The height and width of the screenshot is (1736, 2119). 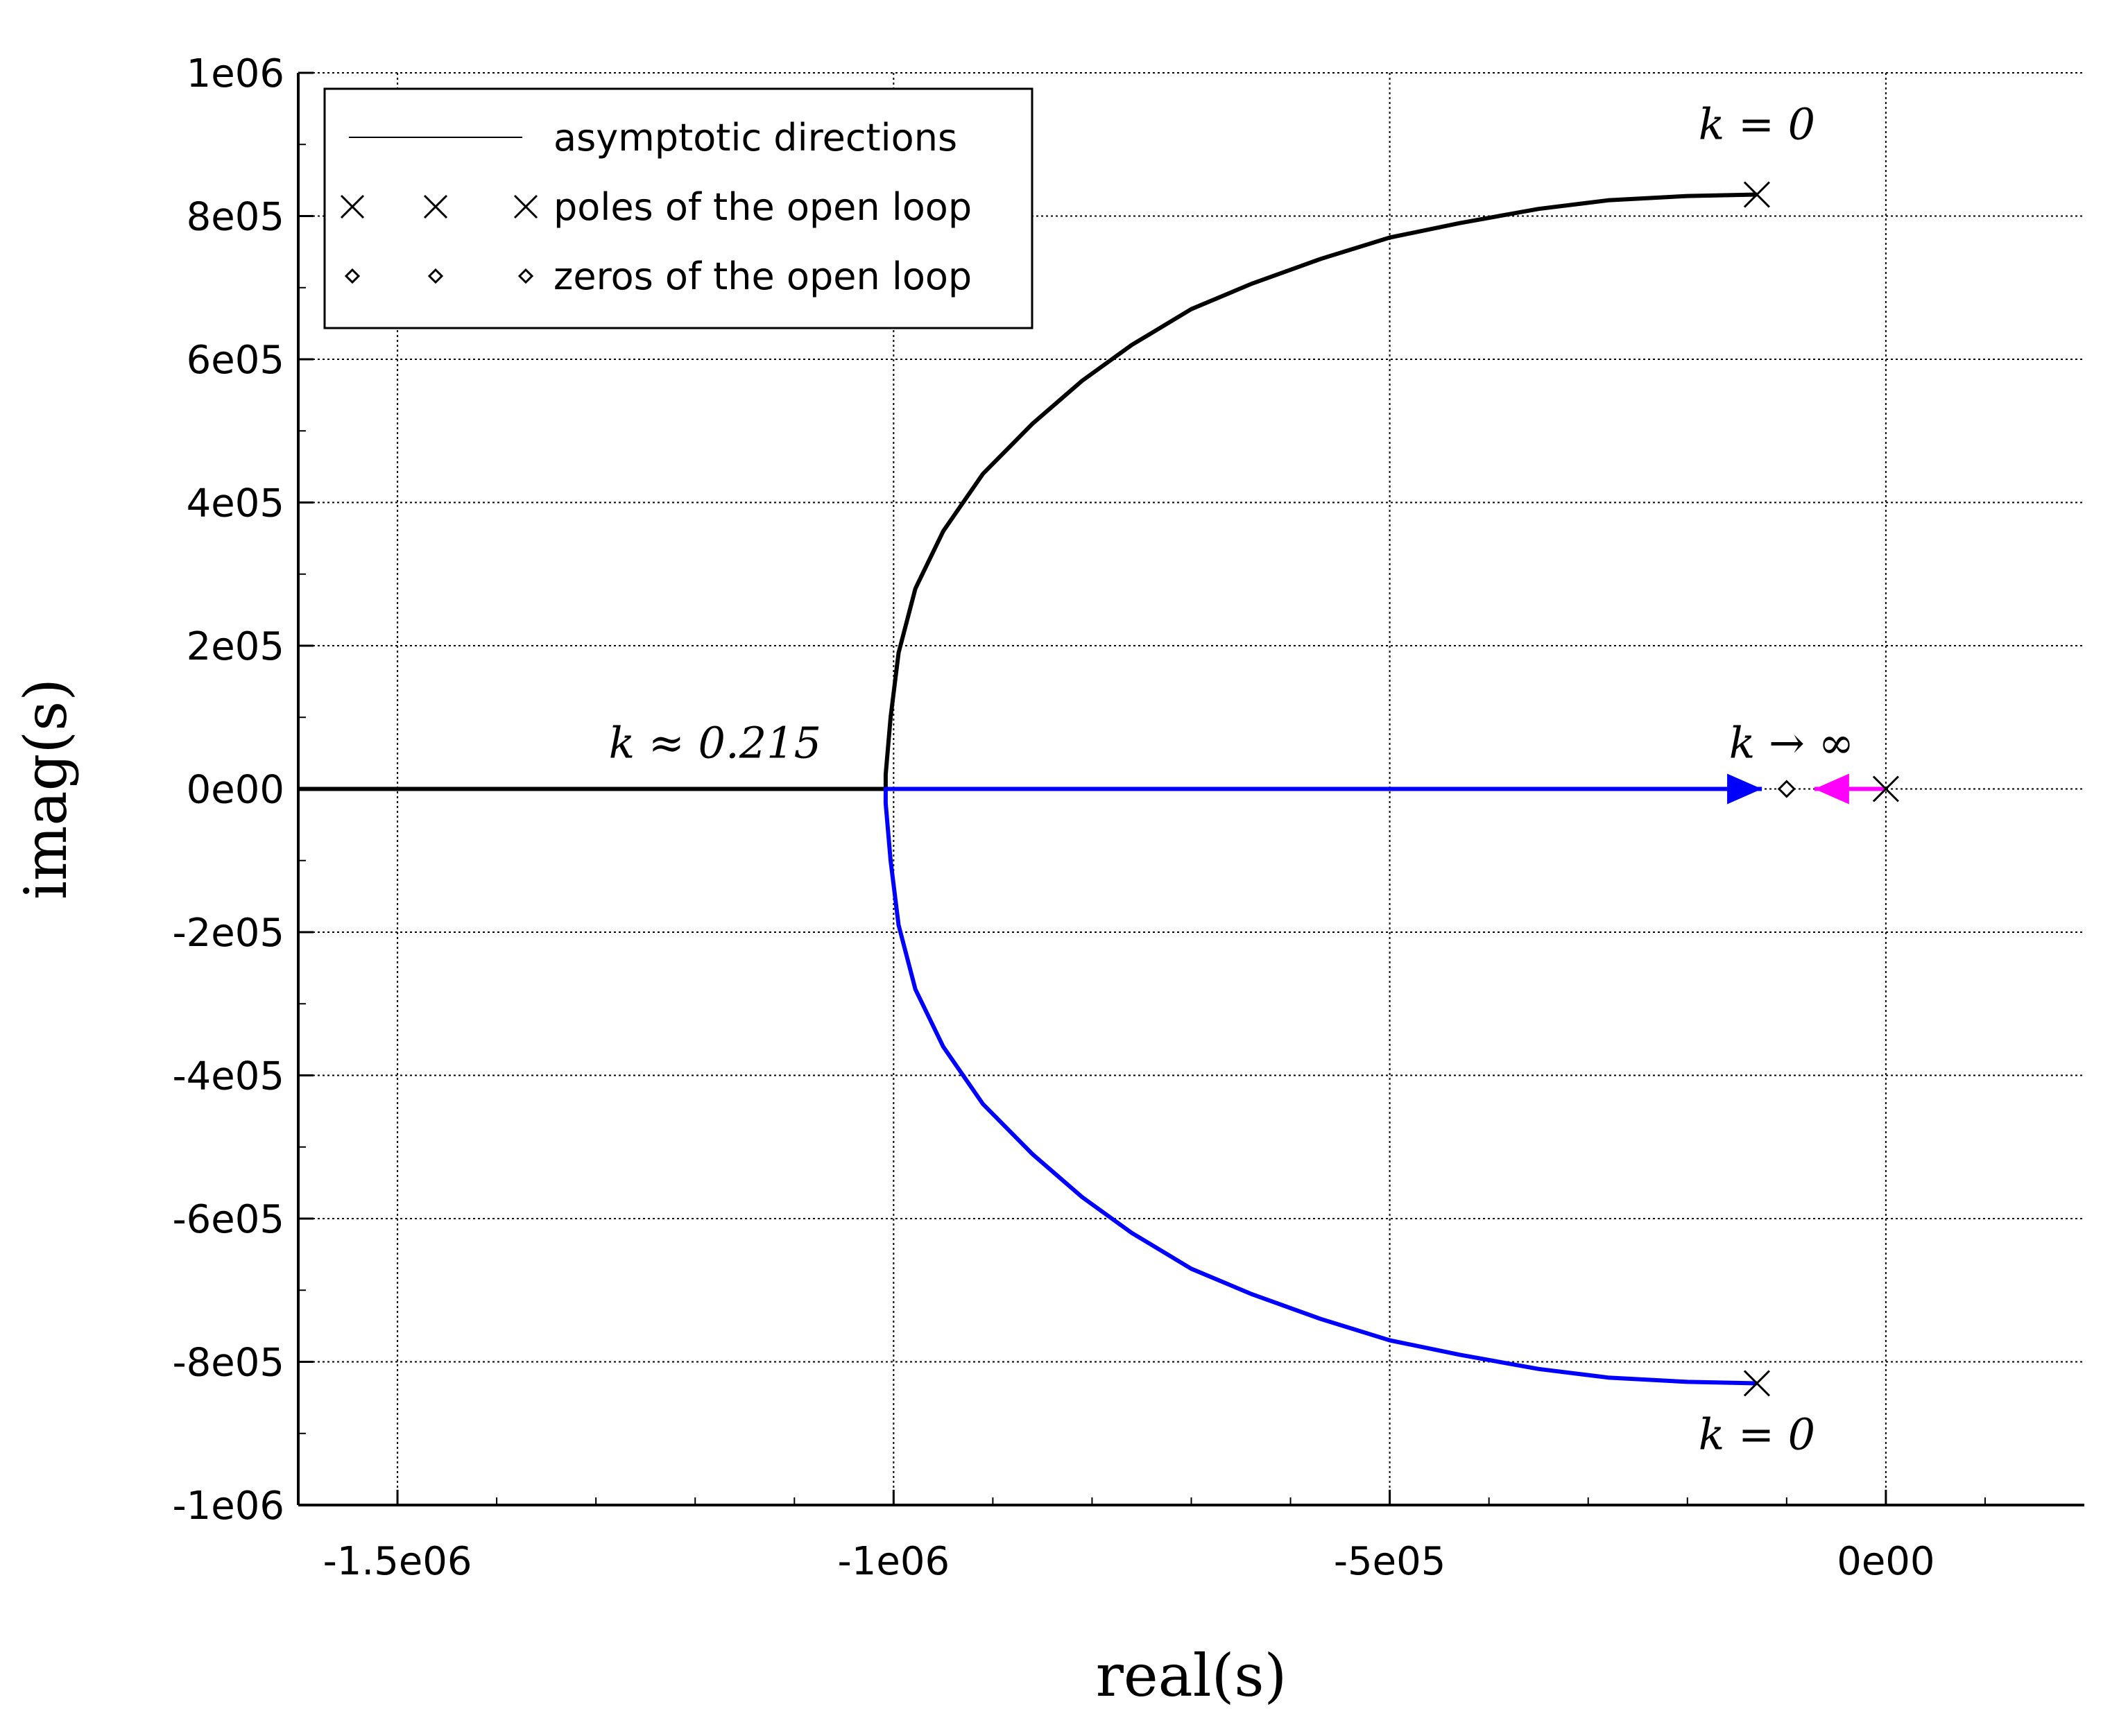 What do you see at coordinates (1390, 1561) in the screenshot?
I see `x-tick-label: -5e05` at bounding box center [1390, 1561].